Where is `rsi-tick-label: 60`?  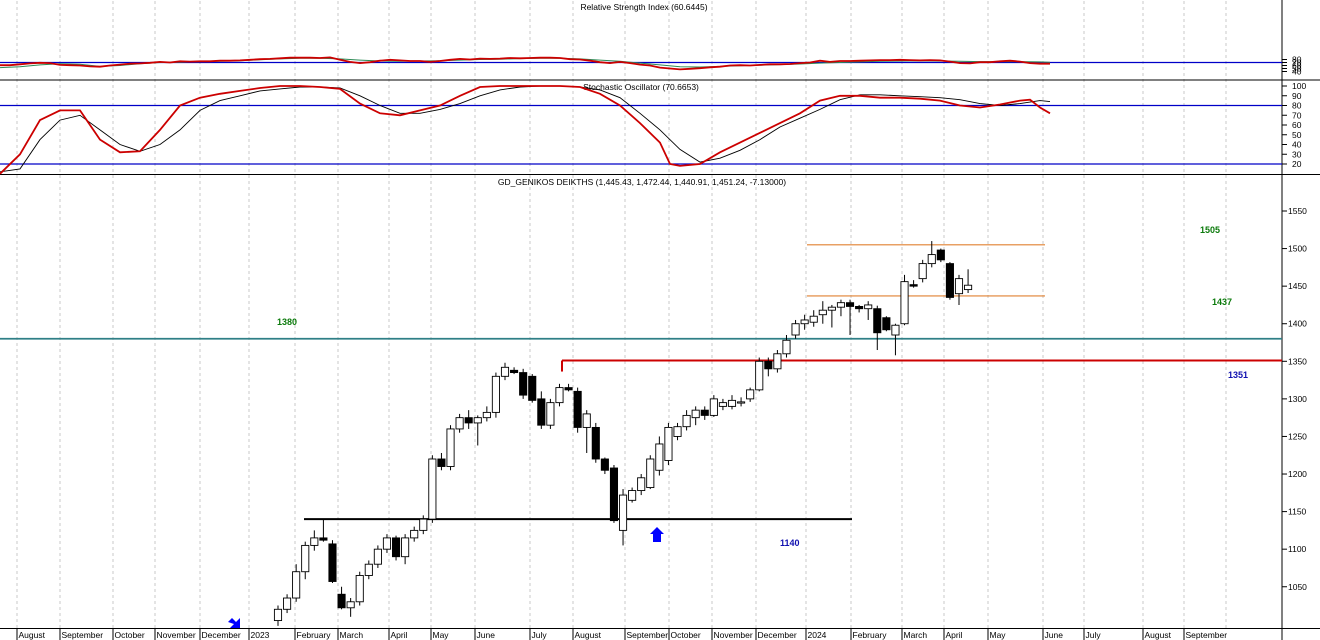 rsi-tick-label: 60 is located at coordinates (1297, 66).